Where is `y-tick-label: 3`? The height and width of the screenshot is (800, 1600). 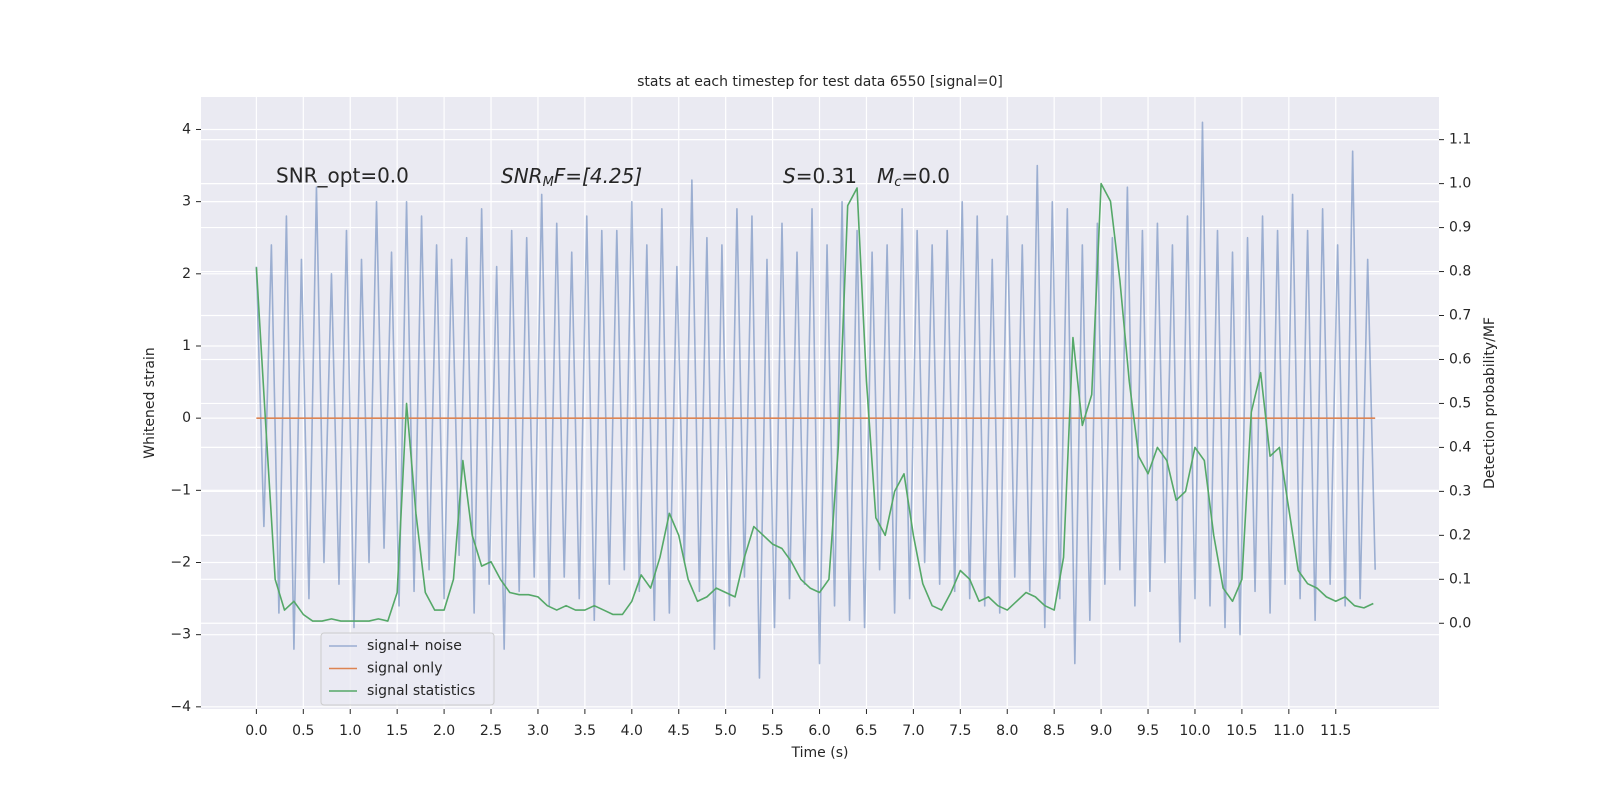
y-tick-label: 3 is located at coordinates (186, 202).